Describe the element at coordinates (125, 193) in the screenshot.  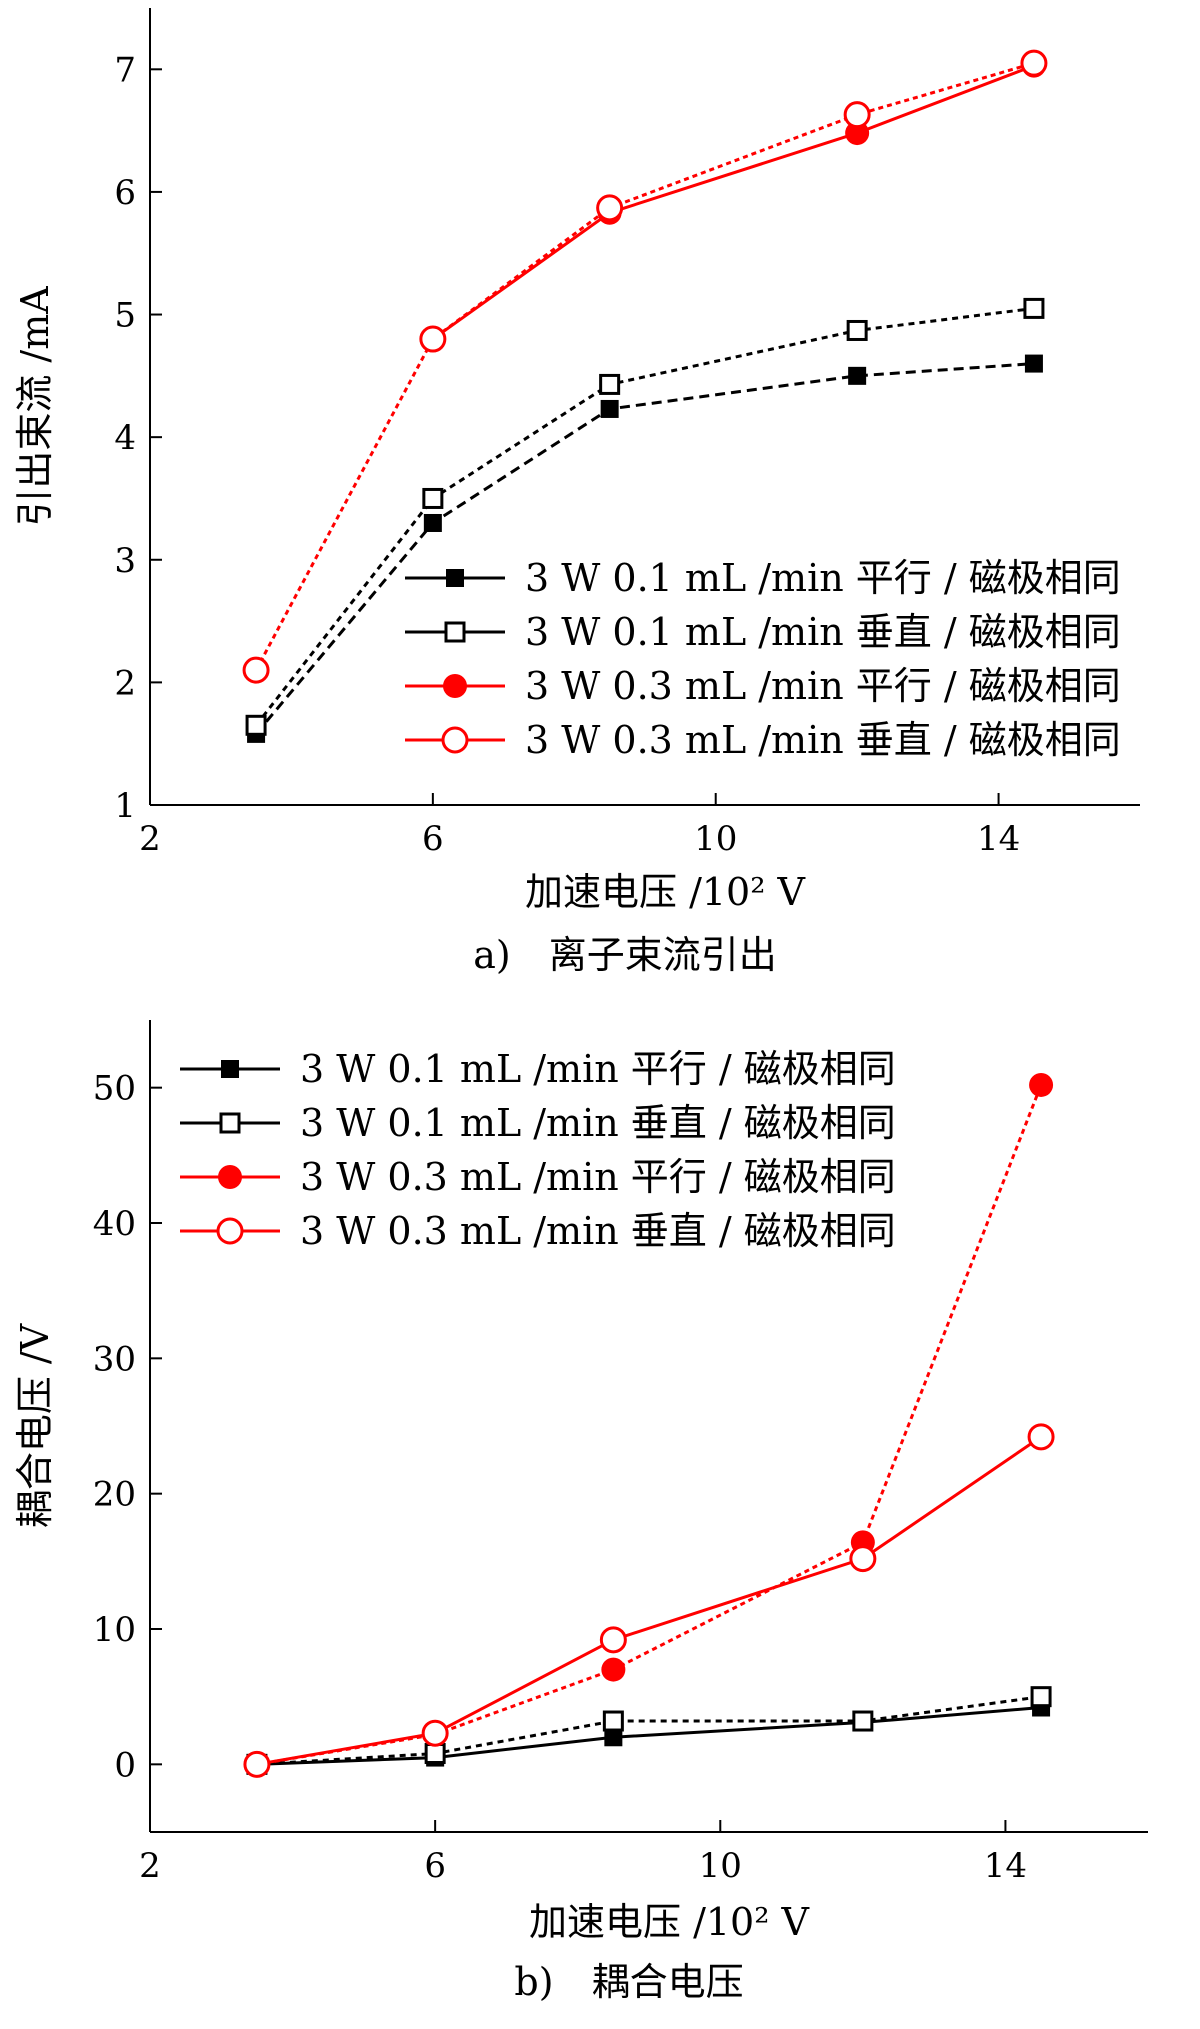
I see `y-tick-label: 6` at that location.